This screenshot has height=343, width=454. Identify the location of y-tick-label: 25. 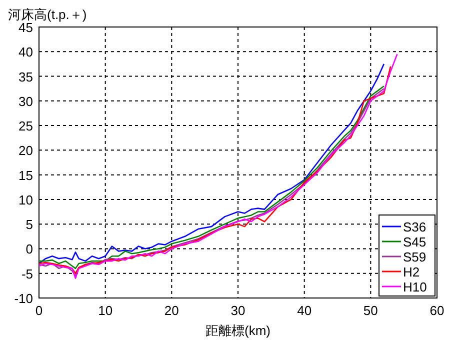
(25, 126).